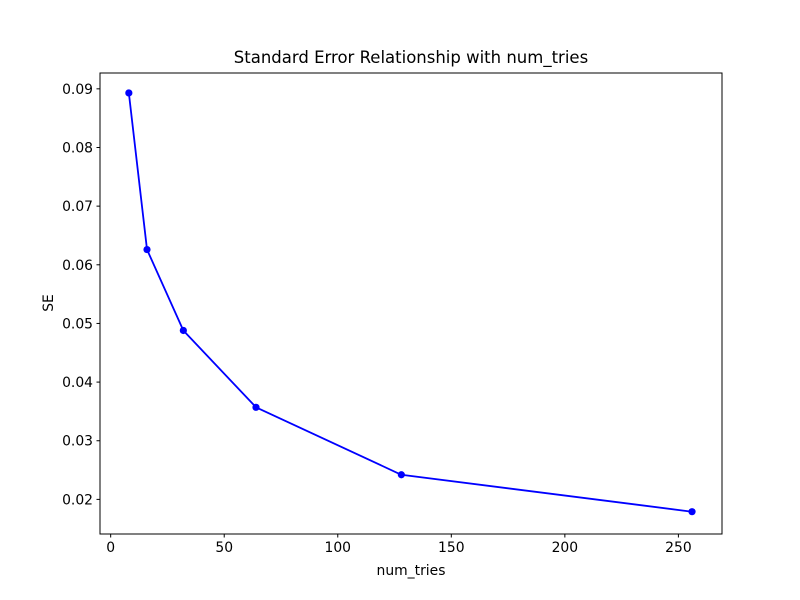 This screenshot has width=800, height=600. I want to click on y-tick-label: 0.07, so click(77, 207).